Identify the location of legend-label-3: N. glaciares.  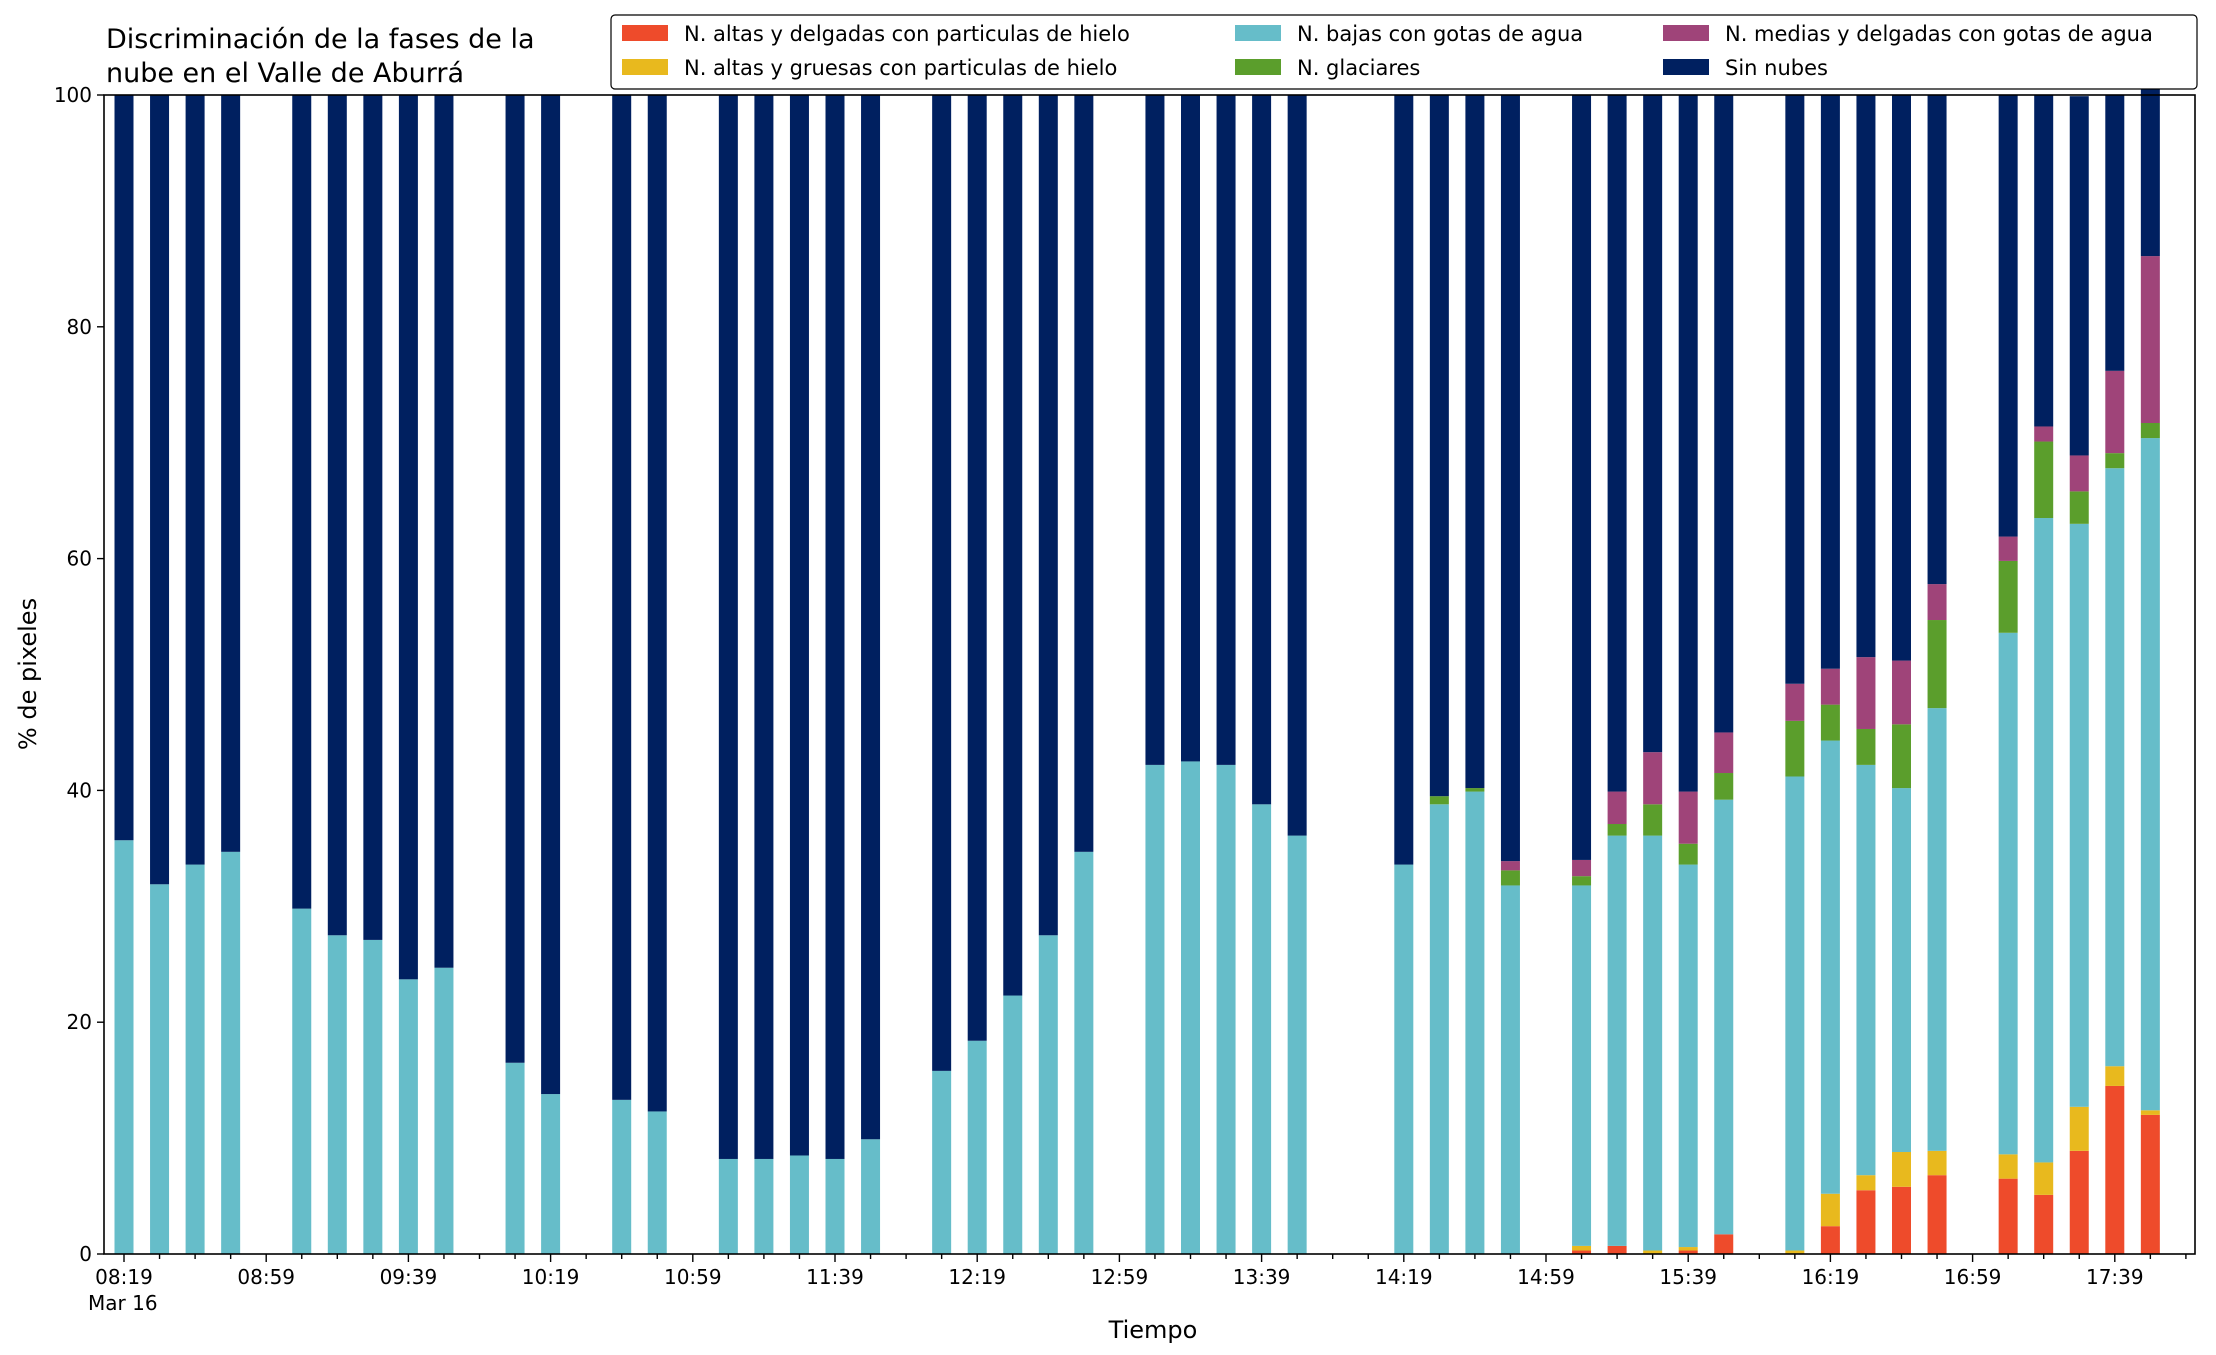
(1358, 68).